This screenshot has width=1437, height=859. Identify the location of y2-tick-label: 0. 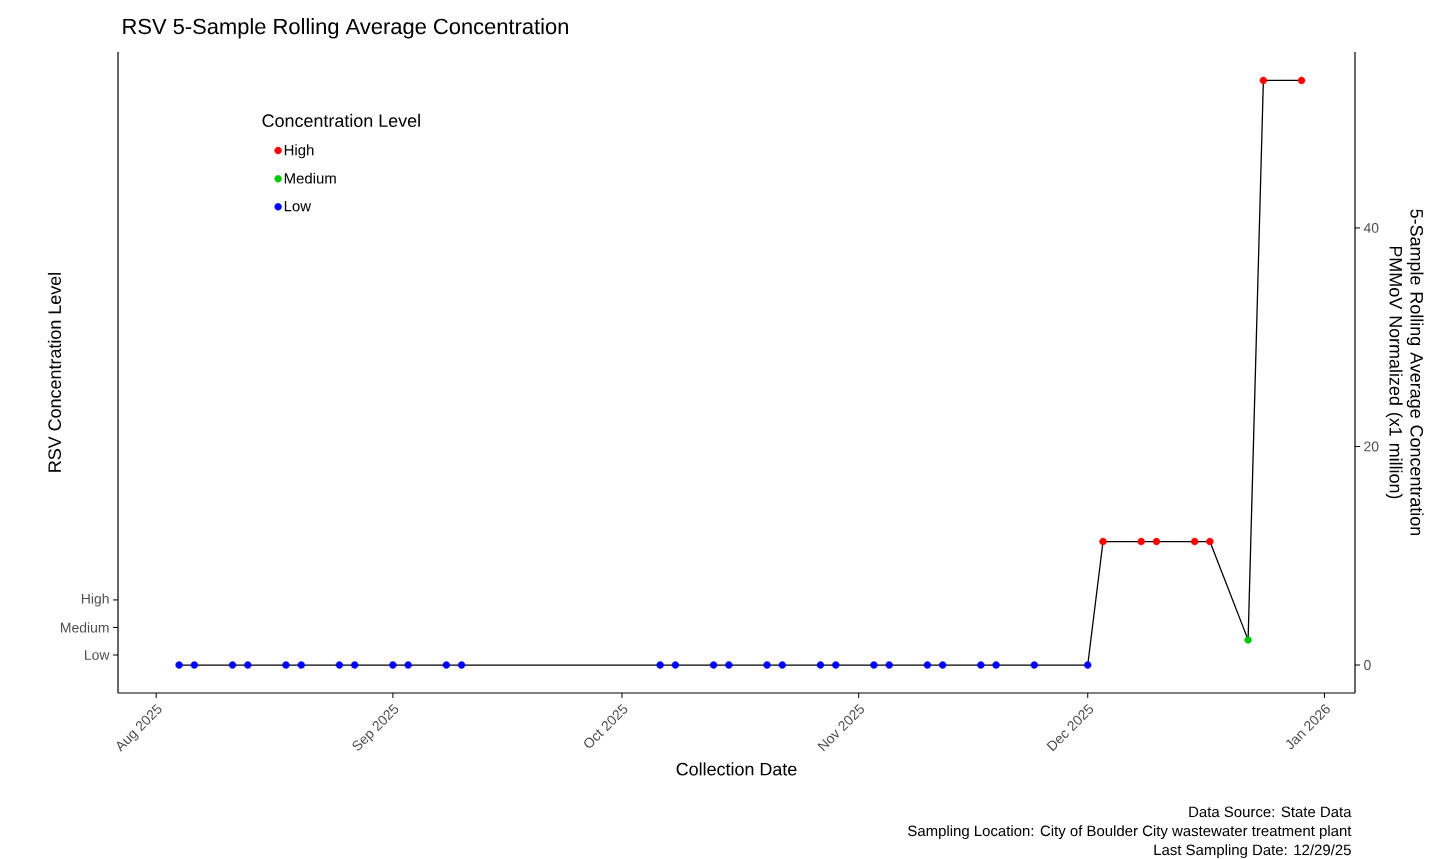
(1367, 665).